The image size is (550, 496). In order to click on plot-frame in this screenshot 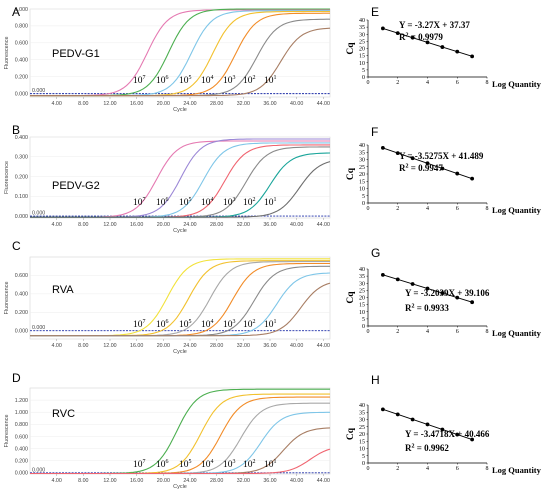, I will do `click(180, 298)`.